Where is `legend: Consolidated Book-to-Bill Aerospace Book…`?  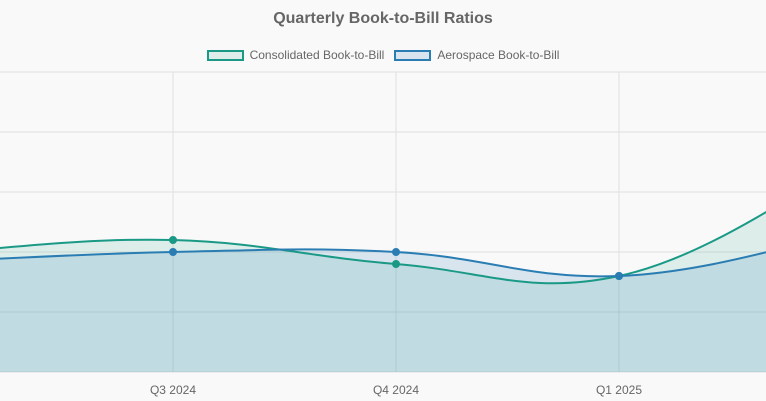 legend: Consolidated Book-to-Bill Aerospace Book… is located at coordinates (383, 55).